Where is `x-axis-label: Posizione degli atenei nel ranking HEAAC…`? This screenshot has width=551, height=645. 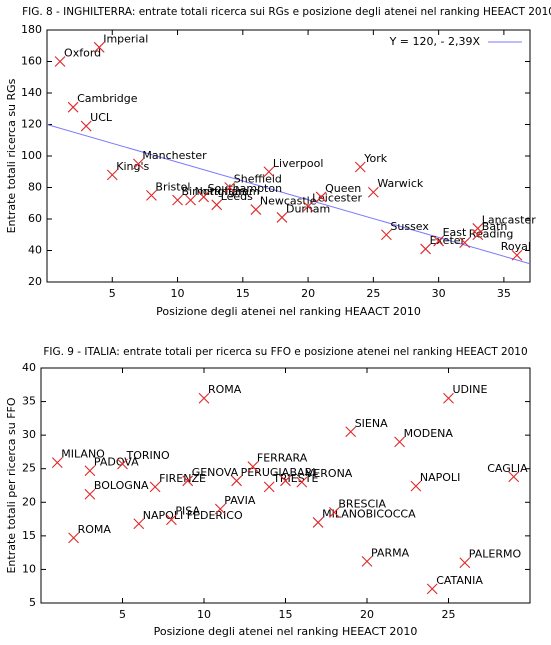
x-axis-label: Posizione degli atenei nel ranking HEAAC… is located at coordinates (288, 311).